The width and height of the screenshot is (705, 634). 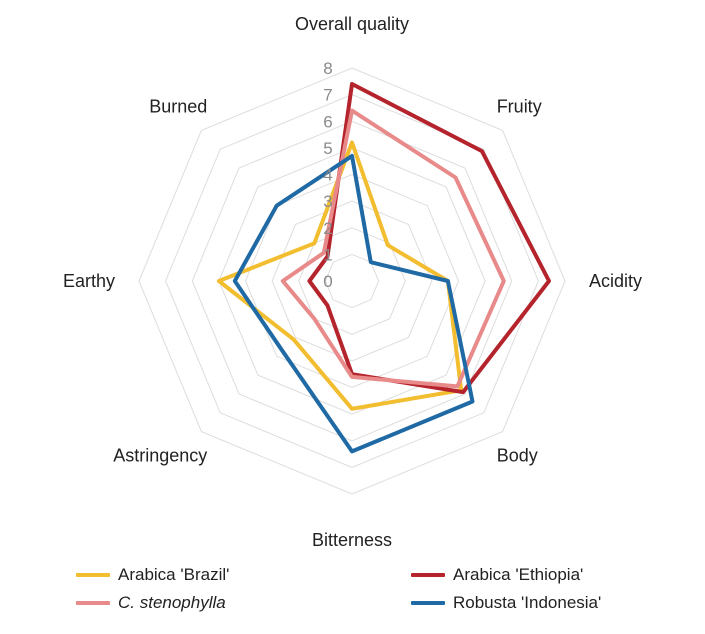 I want to click on tick-label: 8, so click(x=327, y=68).